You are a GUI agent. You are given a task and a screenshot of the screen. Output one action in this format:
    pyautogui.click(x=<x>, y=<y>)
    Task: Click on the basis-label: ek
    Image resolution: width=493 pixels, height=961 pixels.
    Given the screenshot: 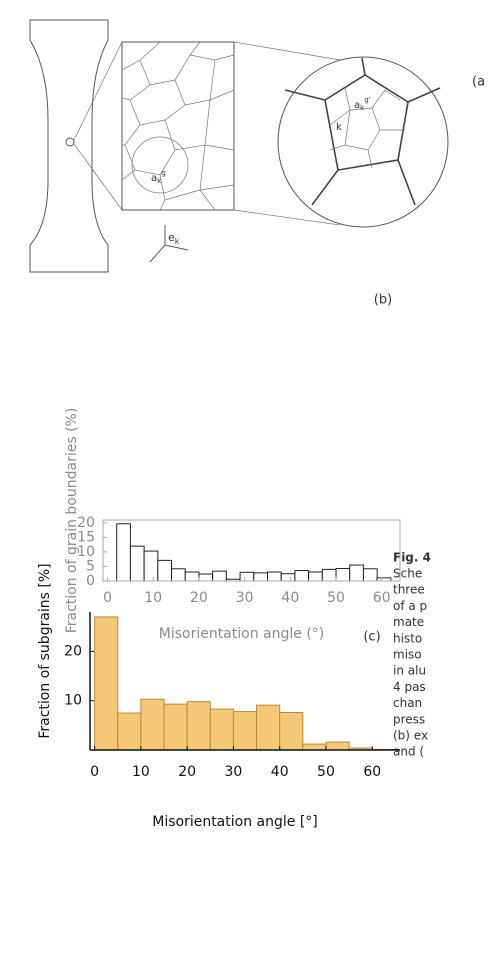 What is the action you would take?
    pyautogui.click(x=174, y=238)
    